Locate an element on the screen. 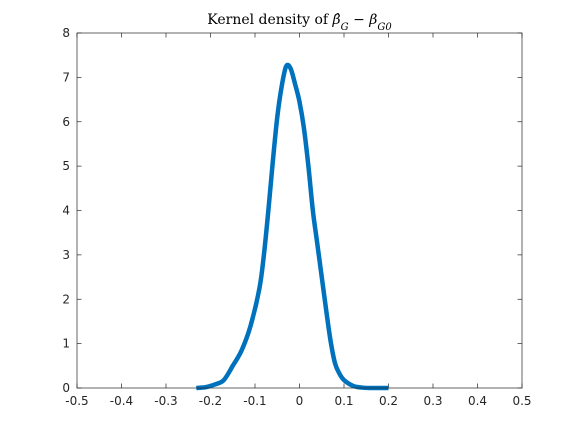 The height and width of the screenshot is (436, 581). x-tick-label: -0.4 is located at coordinates (121, 401).